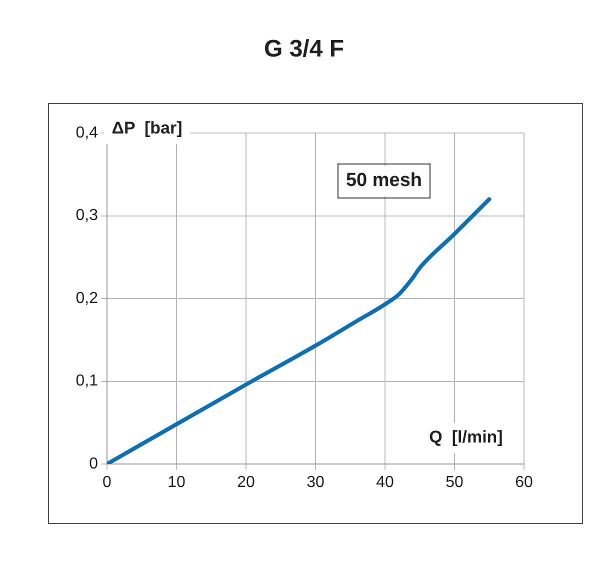 Image resolution: width=609 pixels, height=571 pixels. I want to click on x-tick-label: 20, so click(246, 483).